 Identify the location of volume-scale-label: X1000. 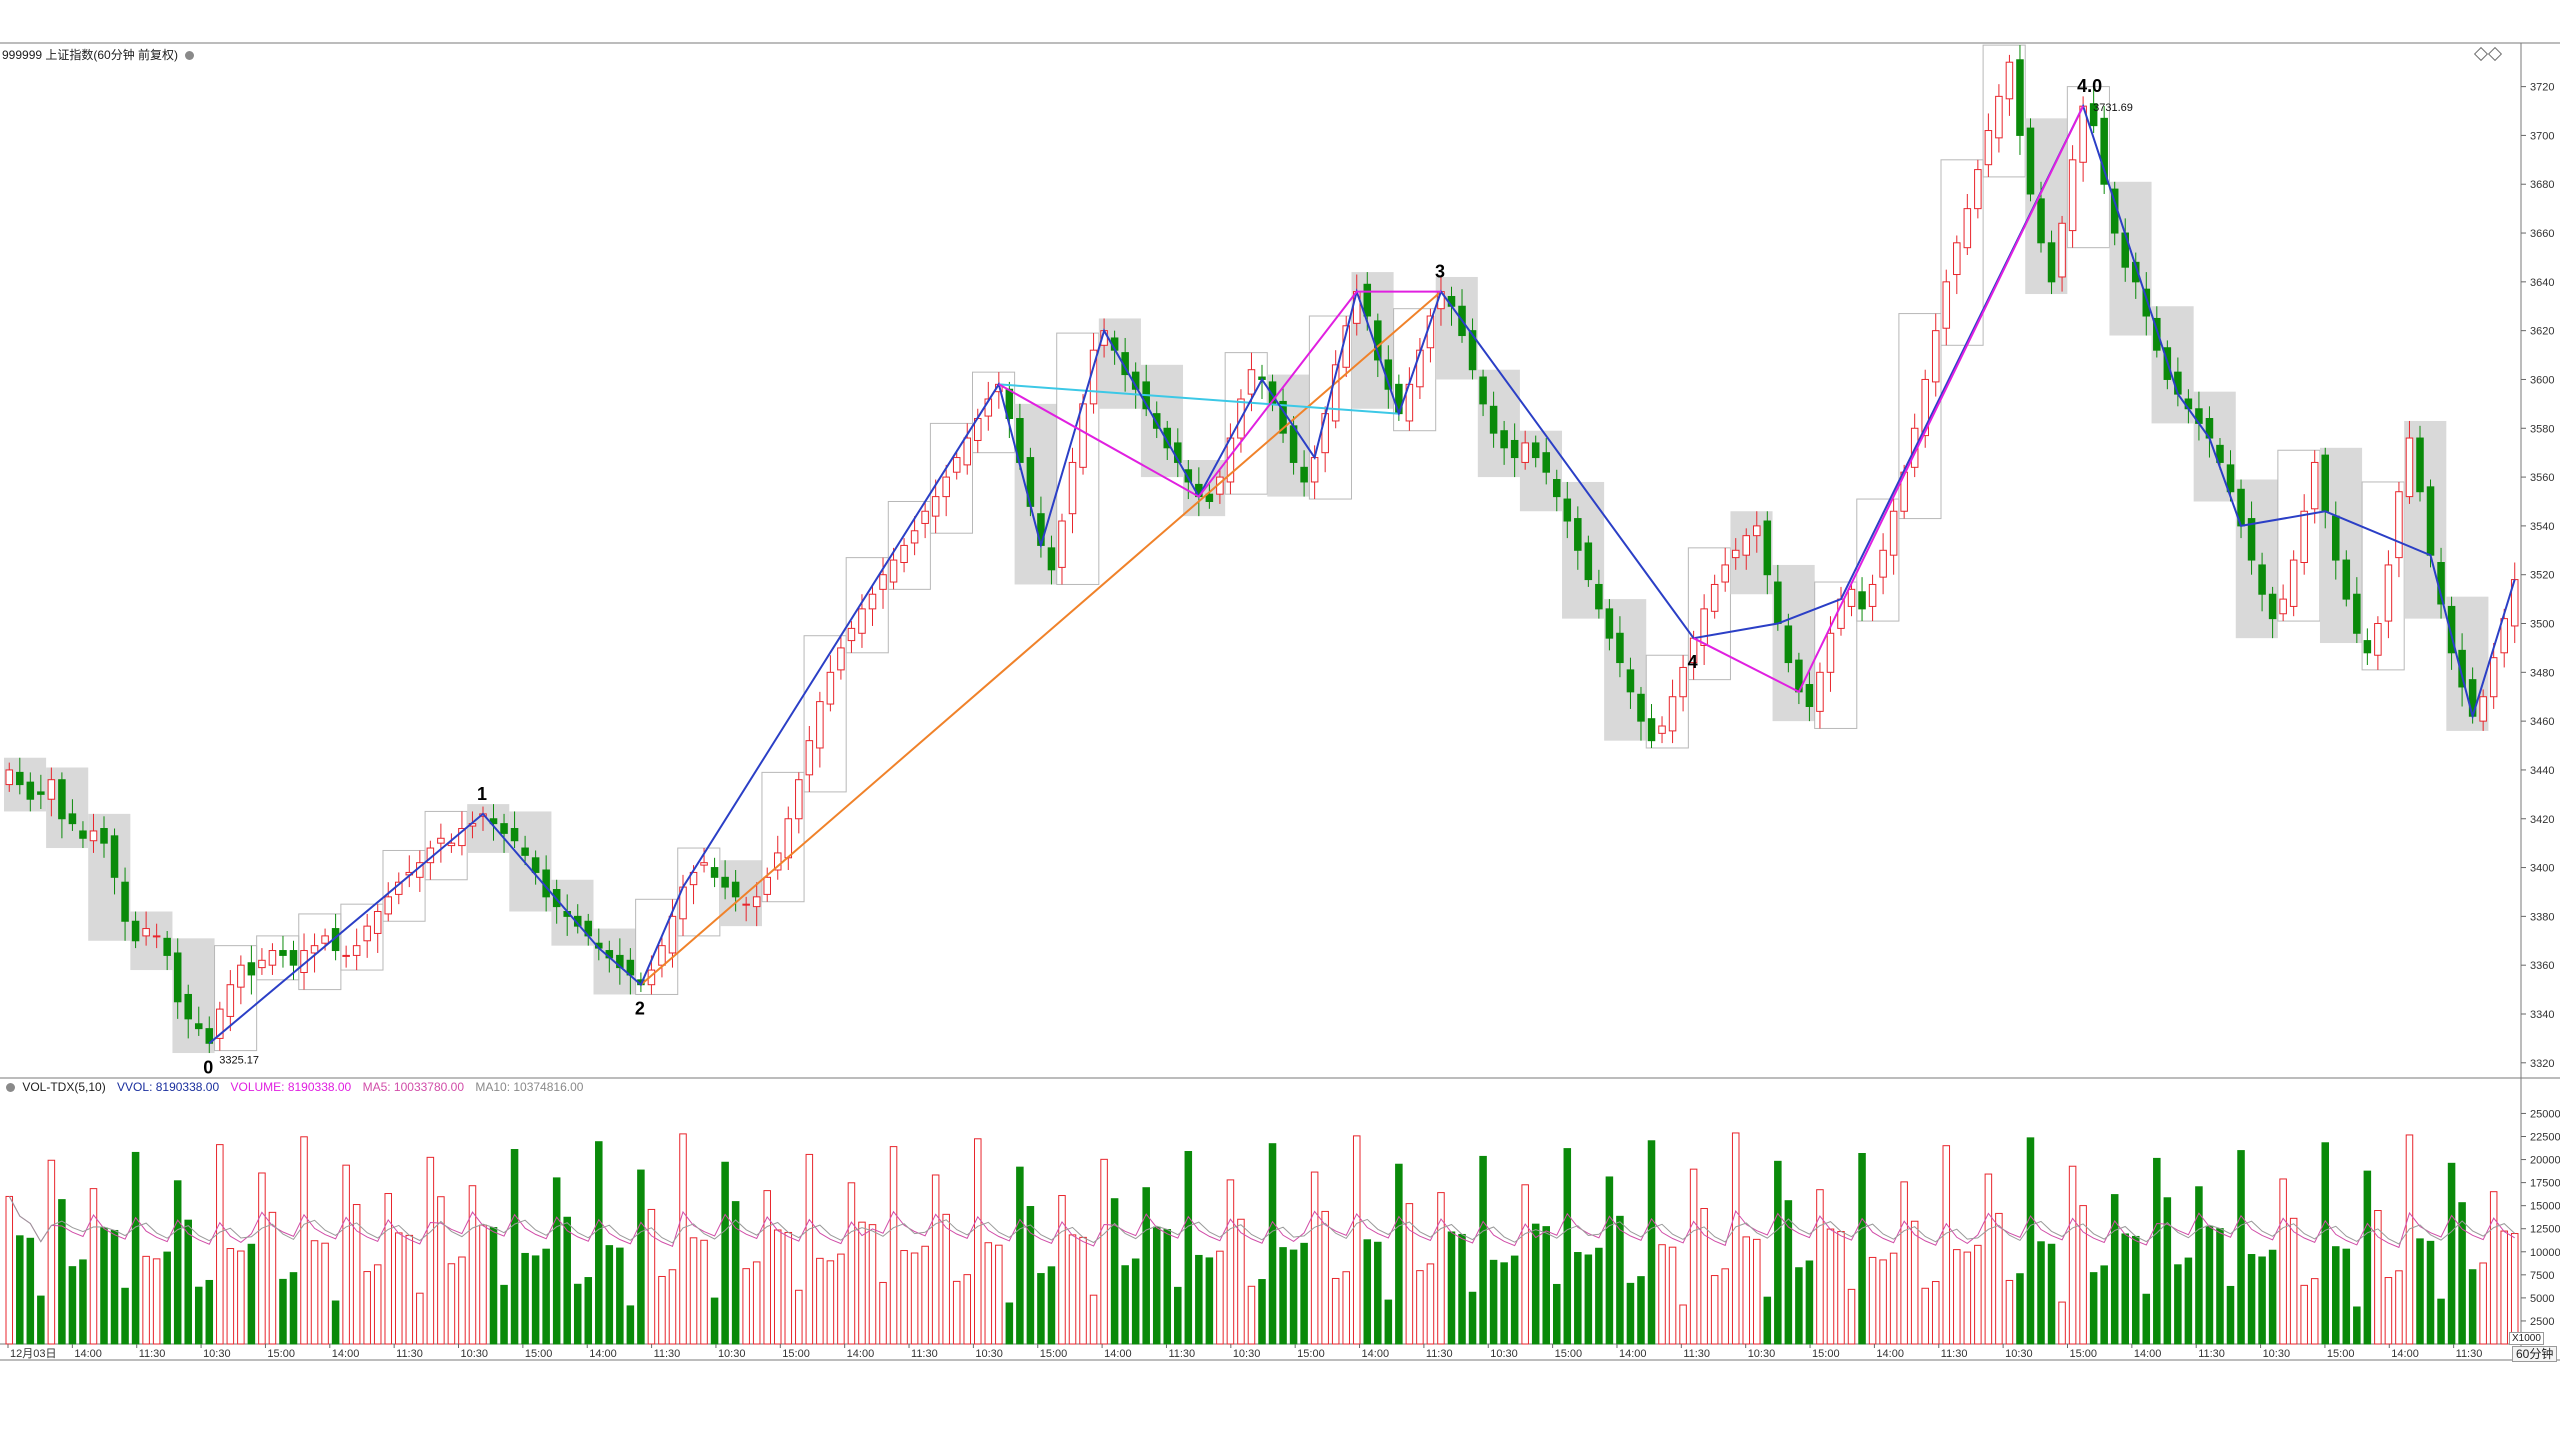
(2526, 1338).